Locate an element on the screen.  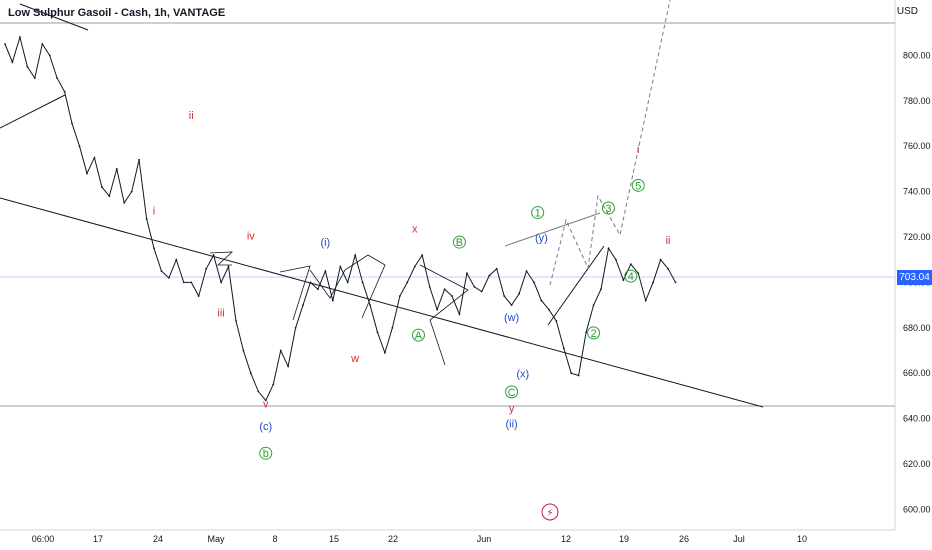
x-tick-label: 8 is located at coordinates (274, 539).